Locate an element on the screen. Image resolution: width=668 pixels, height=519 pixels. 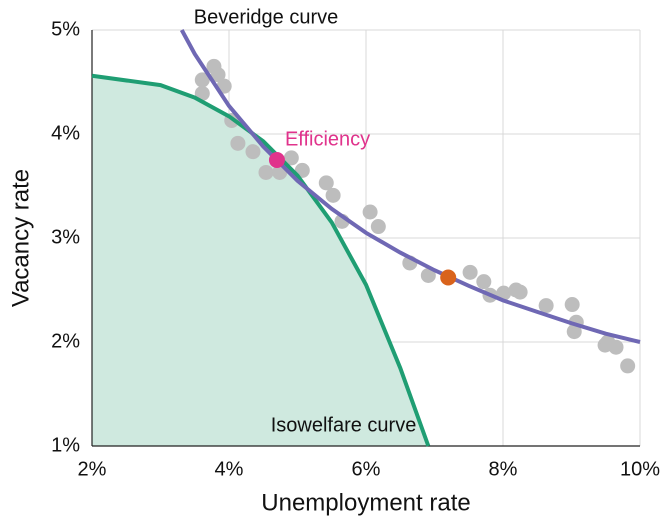
x-tick-label: 2% is located at coordinates (92, 469).